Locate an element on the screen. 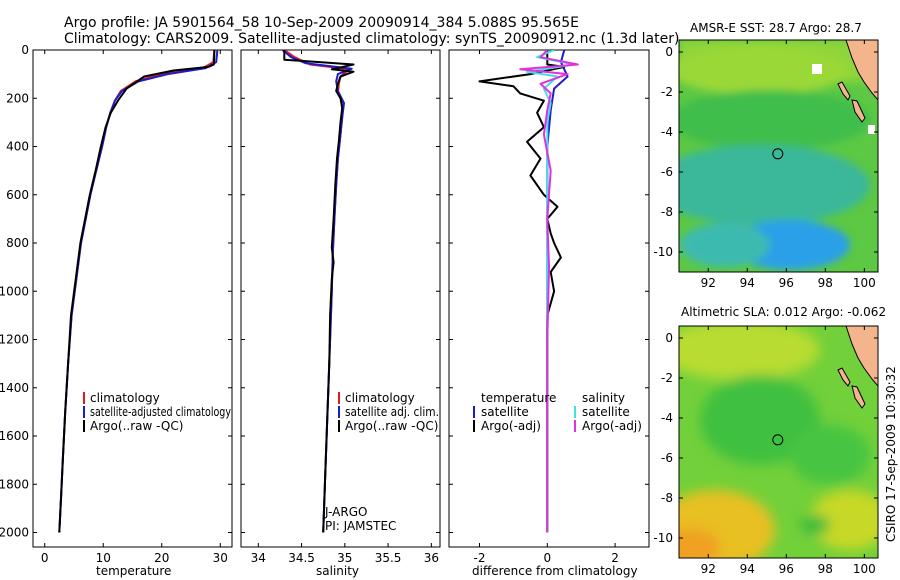 The height and width of the screenshot is (580, 900). latitude-tick-label: -10 is located at coordinates (663, 538).